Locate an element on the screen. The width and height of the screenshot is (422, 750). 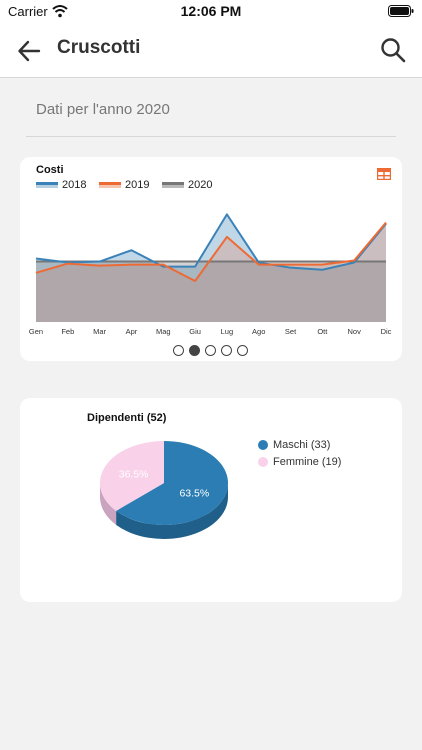
x-tick-label: Dic is located at coordinates (386, 331).